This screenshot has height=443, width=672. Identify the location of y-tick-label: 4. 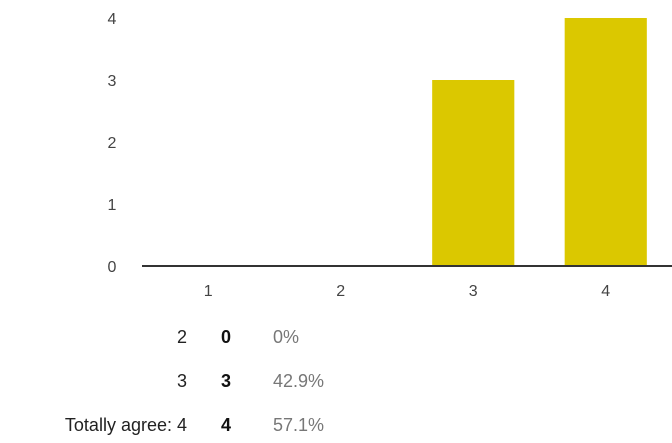
(112, 19).